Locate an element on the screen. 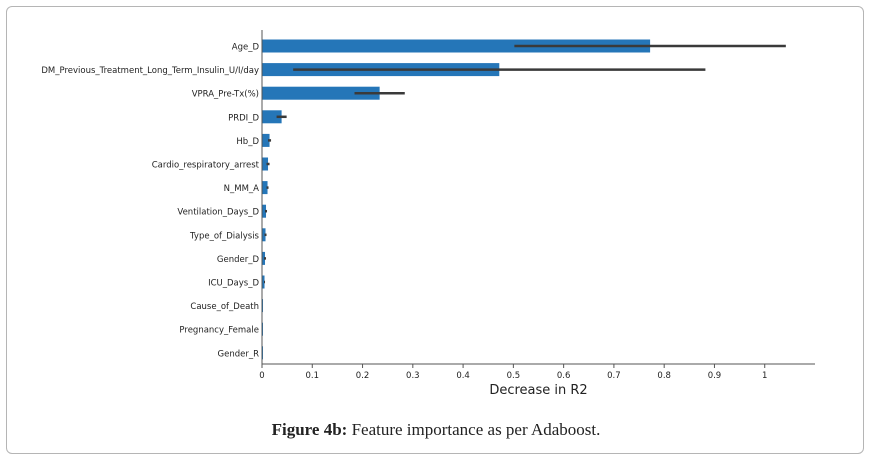 Image resolution: width=872 pixels, height=461 pixels. x-axis-label: Decrease in R2 is located at coordinates (538, 390).